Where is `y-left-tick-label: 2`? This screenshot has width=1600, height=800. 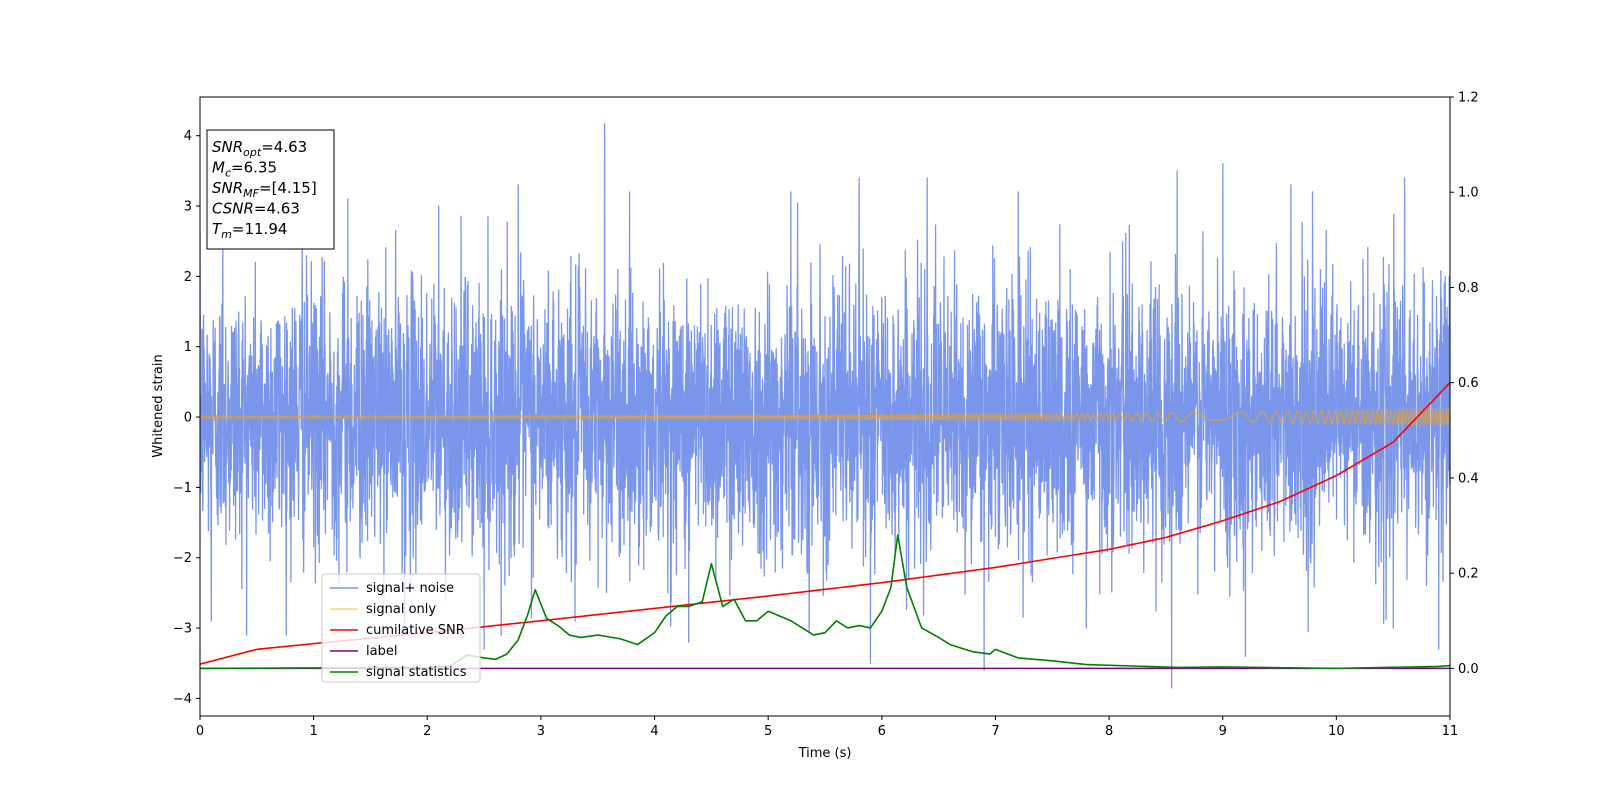
y-left-tick-label: 2 is located at coordinates (188, 277).